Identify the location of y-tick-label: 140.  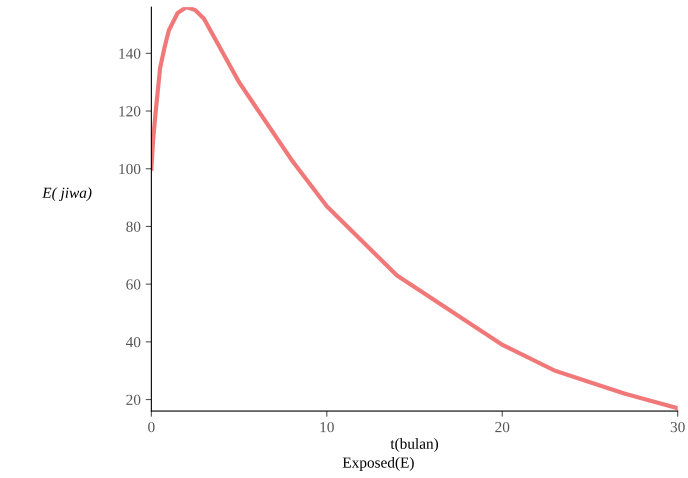
(129, 53).